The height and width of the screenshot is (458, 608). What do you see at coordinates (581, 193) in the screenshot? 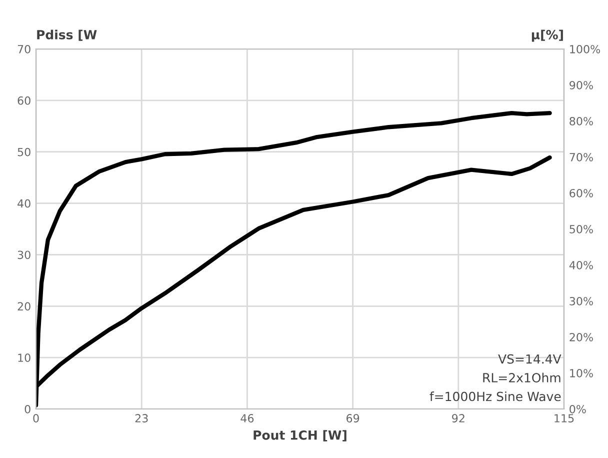
I see `y2-tick-label: 60%` at bounding box center [581, 193].